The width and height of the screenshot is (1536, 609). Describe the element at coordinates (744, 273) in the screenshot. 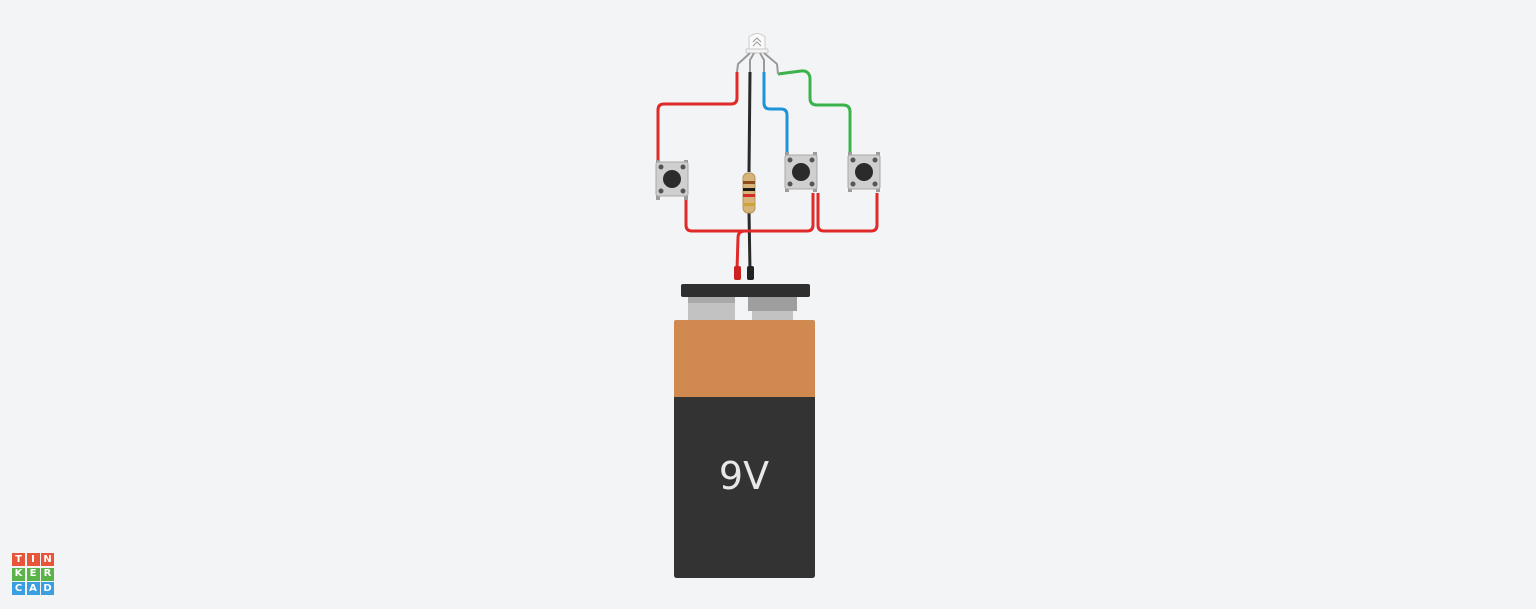

I see `battery-clips` at that location.